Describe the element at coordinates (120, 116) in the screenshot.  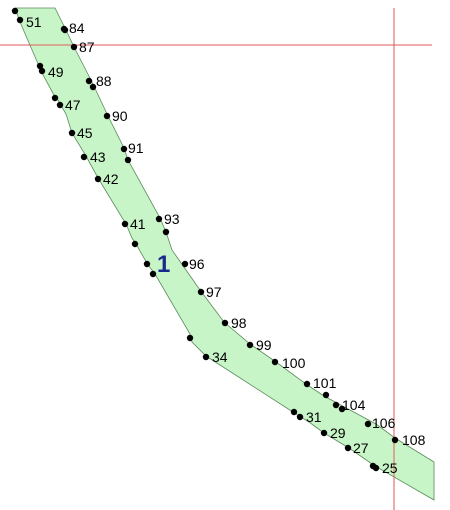
I see `point-label: 90` at that location.